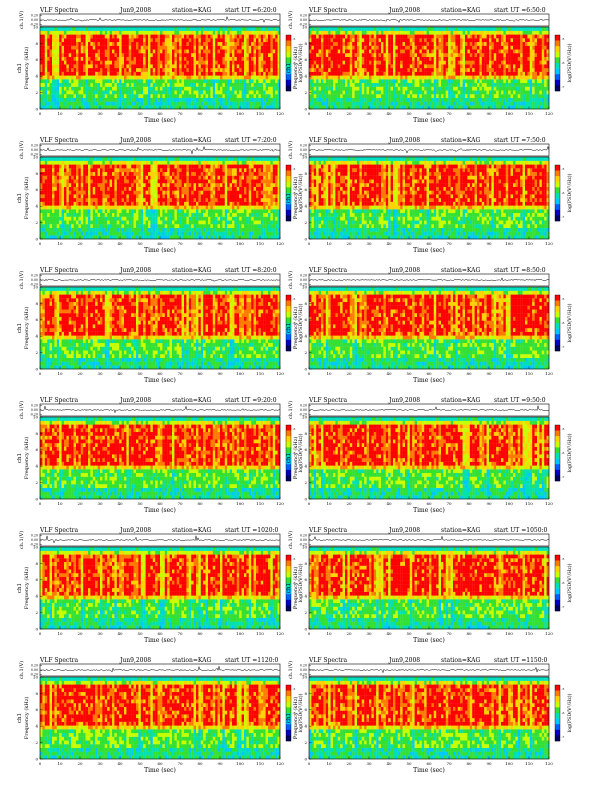 The width and height of the screenshot is (612, 796). What do you see at coordinates (290, 20) in the screenshot?
I see `waveform-ylabel: ch.1(V)` at bounding box center [290, 20].